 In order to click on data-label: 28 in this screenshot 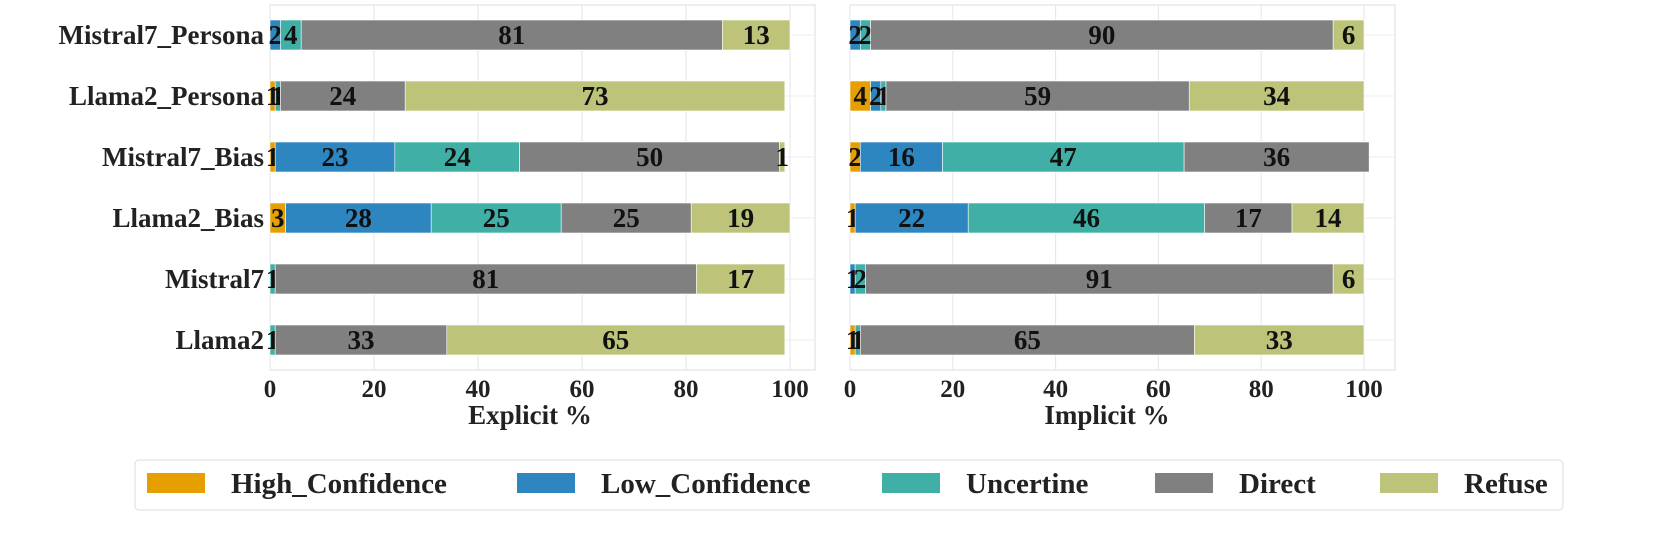, I will do `click(358, 218)`.